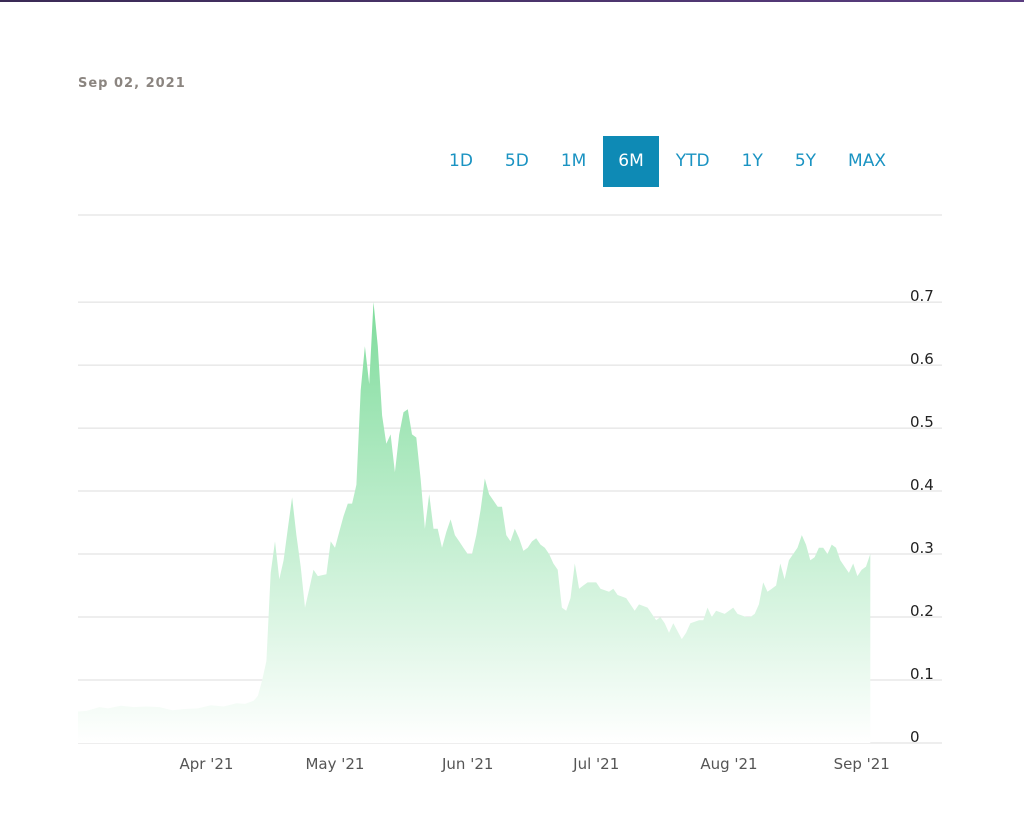  What do you see at coordinates (692, 161) in the screenshot?
I see `range-button-ytd: YTD` at bounding box center [692, 161].